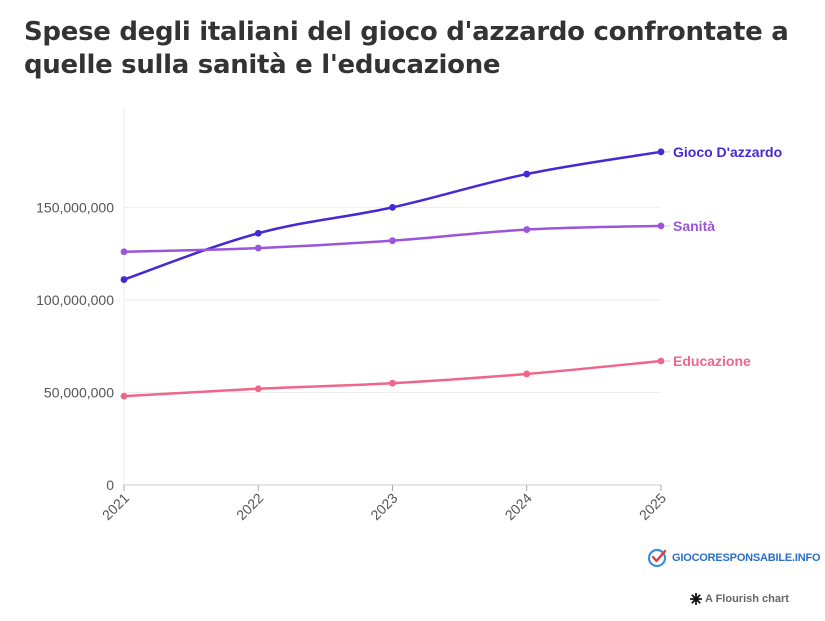  I want to click on brand-logo-text: GIOCORESPONSABILE.INFO, so click(746, 558).